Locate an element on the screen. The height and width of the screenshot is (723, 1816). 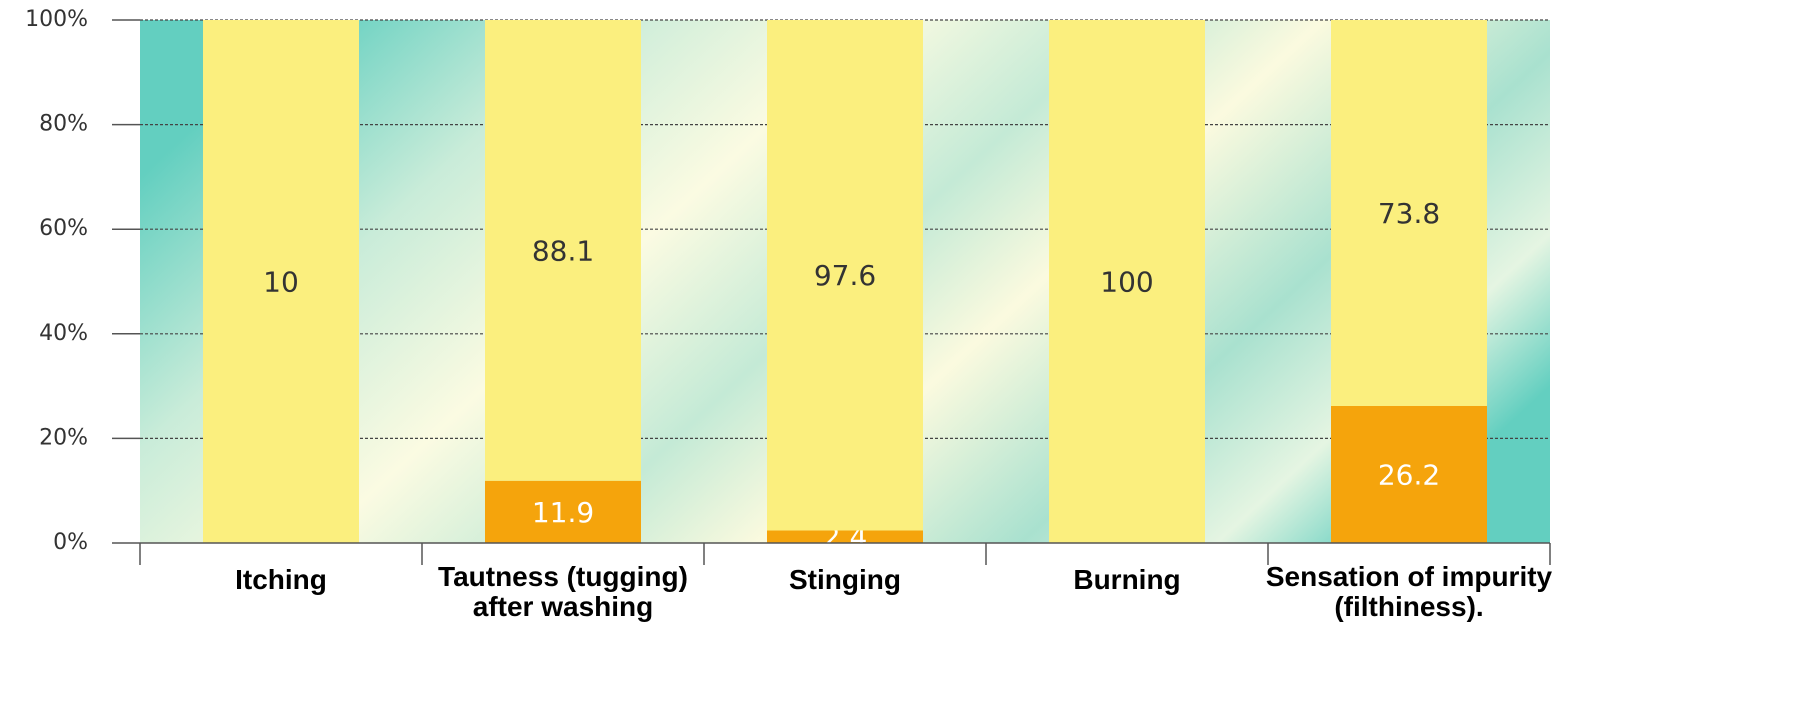
y-tick-label: 20% is located at coordinates (63, 437).